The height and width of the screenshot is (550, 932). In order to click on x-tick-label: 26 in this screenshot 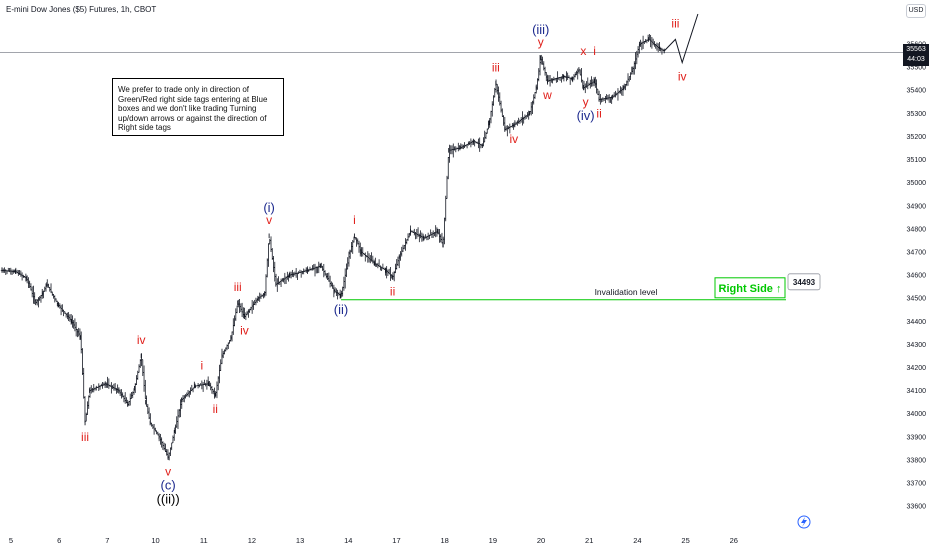, I will do `click(734, 540)`.